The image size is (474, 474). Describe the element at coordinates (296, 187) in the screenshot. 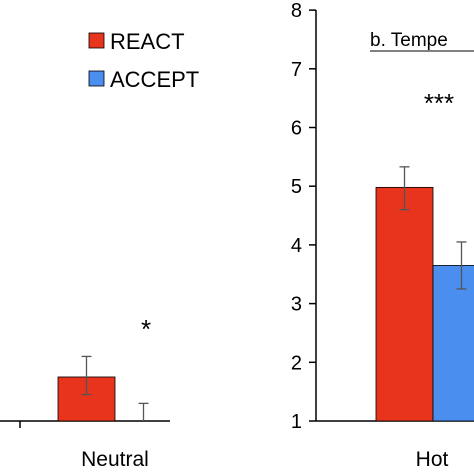

I see `panel-b-y-tick-label: 5` at that location.